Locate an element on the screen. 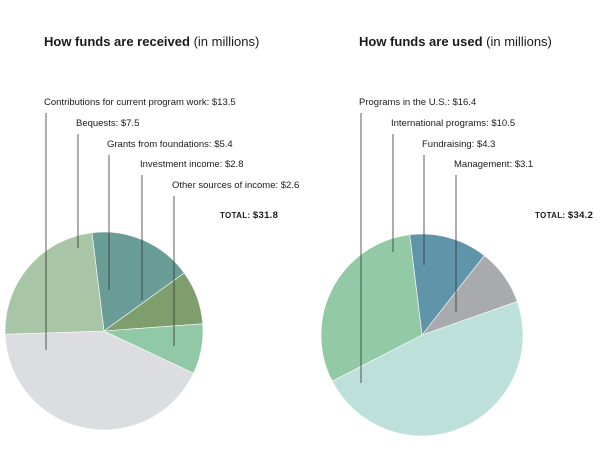 This screenshot has width=602, height=455. pie-received is located at coordinates (104, 331).